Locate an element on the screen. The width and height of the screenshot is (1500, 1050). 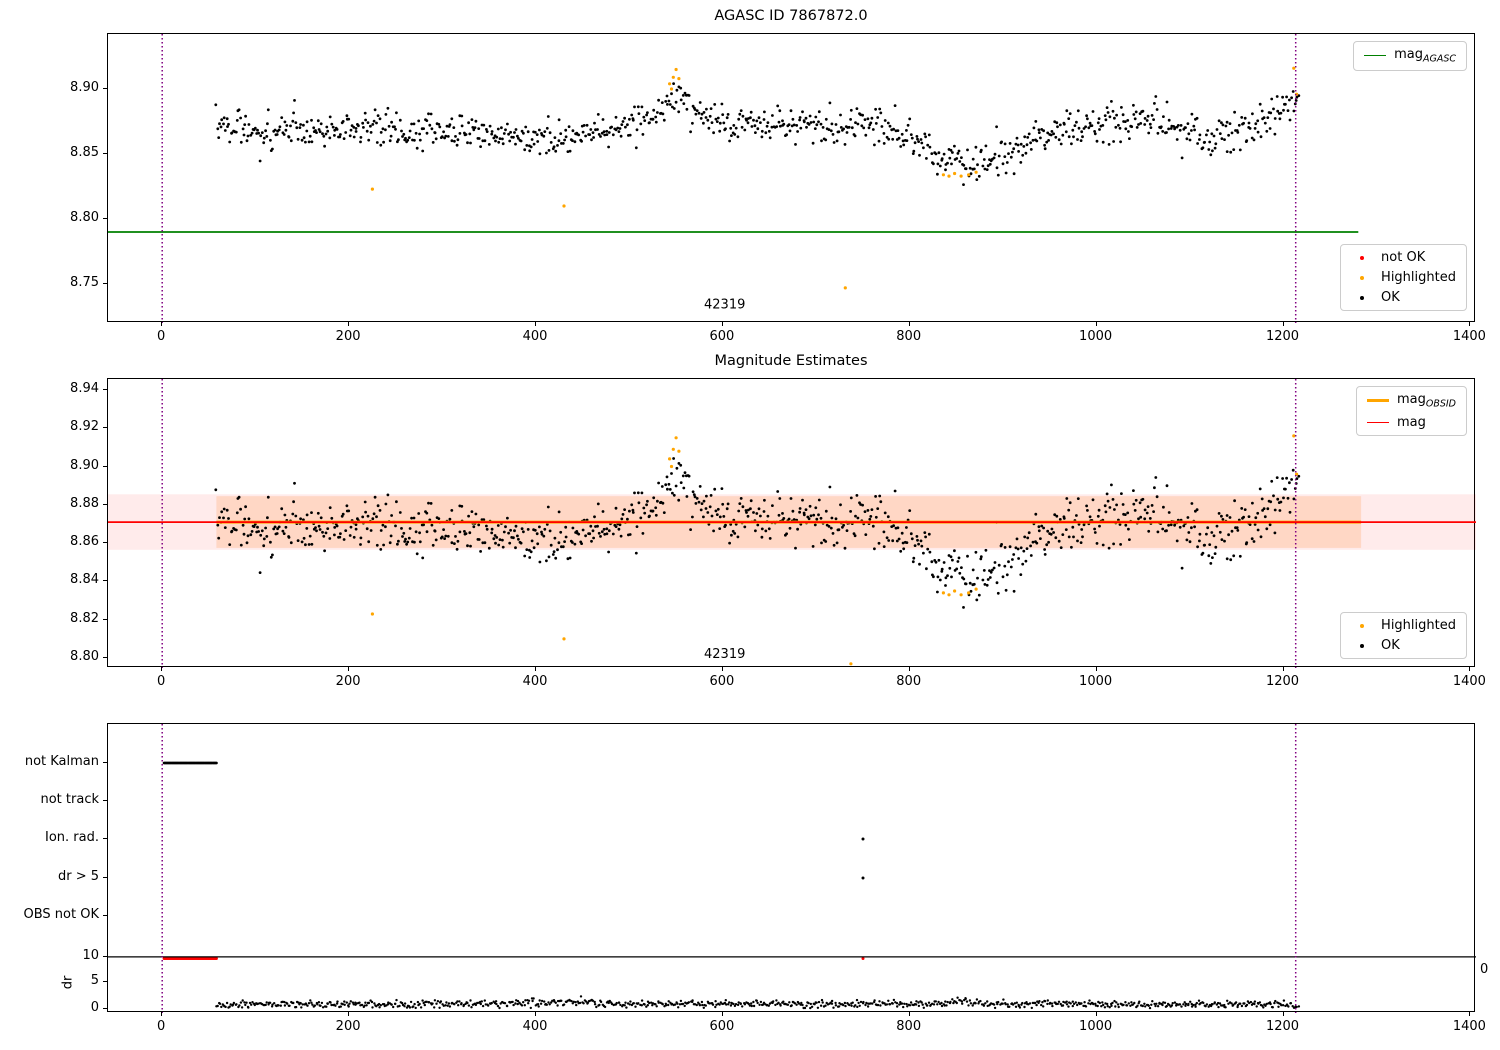
y-ticklabel: not Kalman is located at coordinates (61, 761).